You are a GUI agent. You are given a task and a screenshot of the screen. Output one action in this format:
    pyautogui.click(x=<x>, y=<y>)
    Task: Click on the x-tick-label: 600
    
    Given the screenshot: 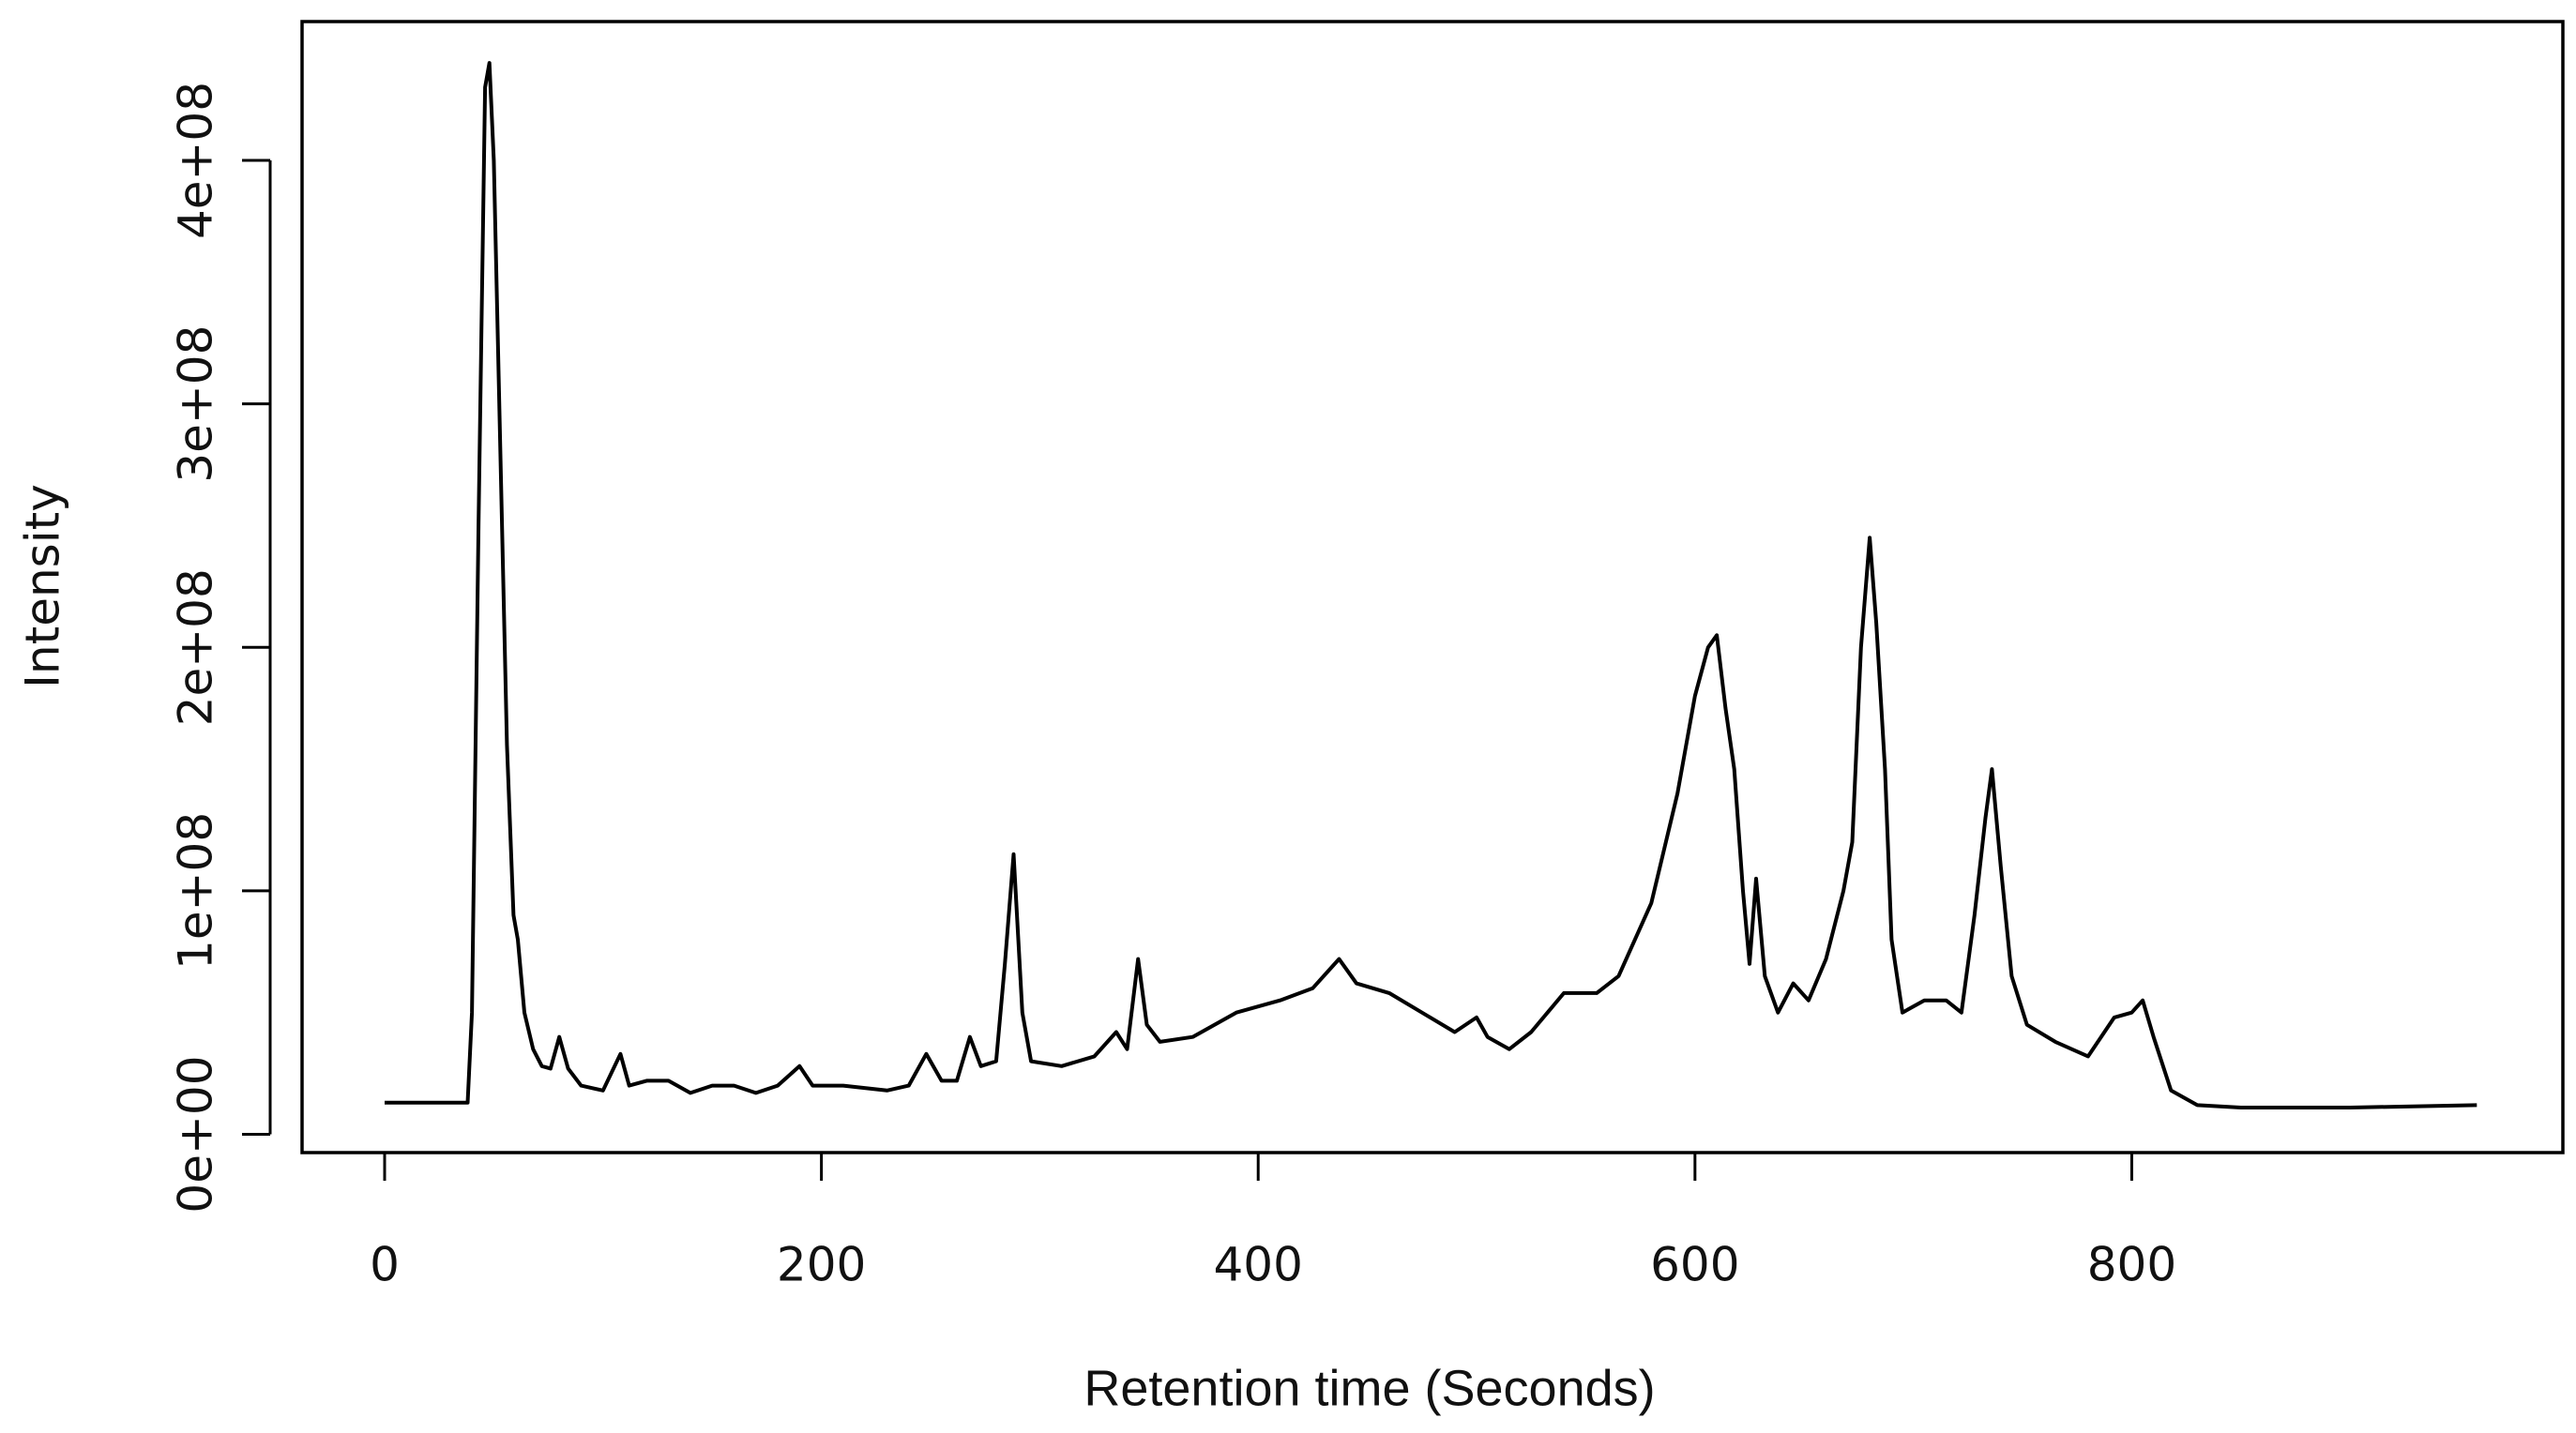 What is the action you would take?
    pyautogui.click(x=1695, y=1265)
    